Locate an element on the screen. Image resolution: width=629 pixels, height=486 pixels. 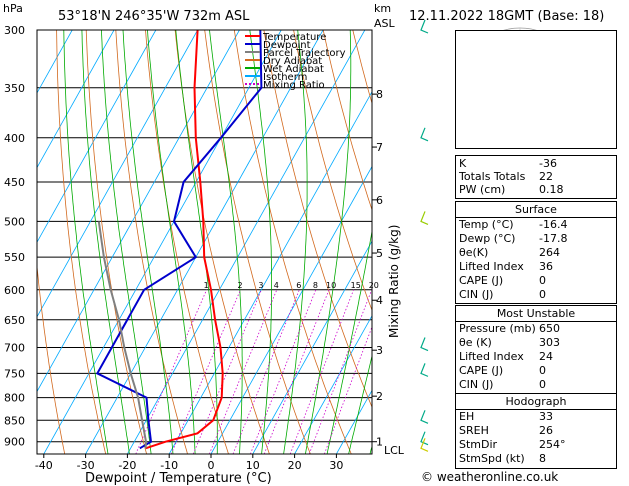
index-value: -36 is located at coordinates (548, 163).